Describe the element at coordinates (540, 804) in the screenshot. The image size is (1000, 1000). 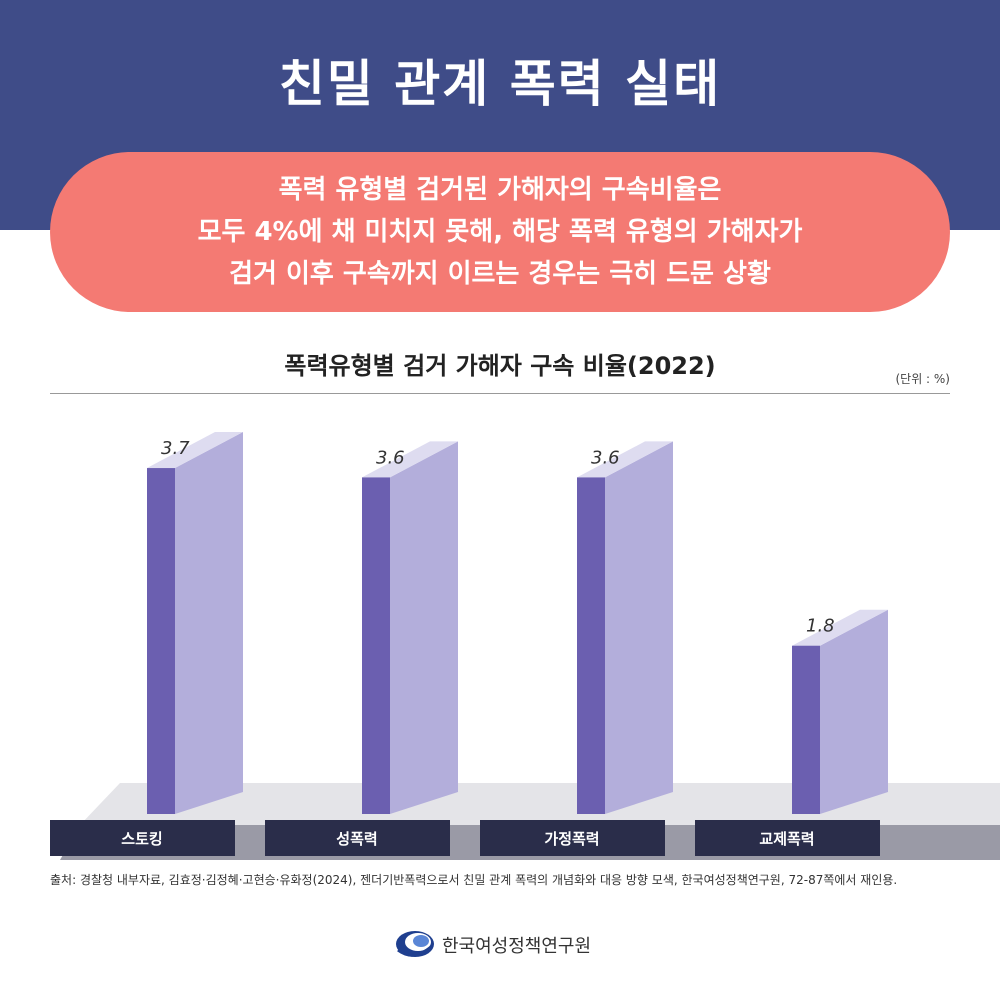
I see `chart-platform-top` at that location.